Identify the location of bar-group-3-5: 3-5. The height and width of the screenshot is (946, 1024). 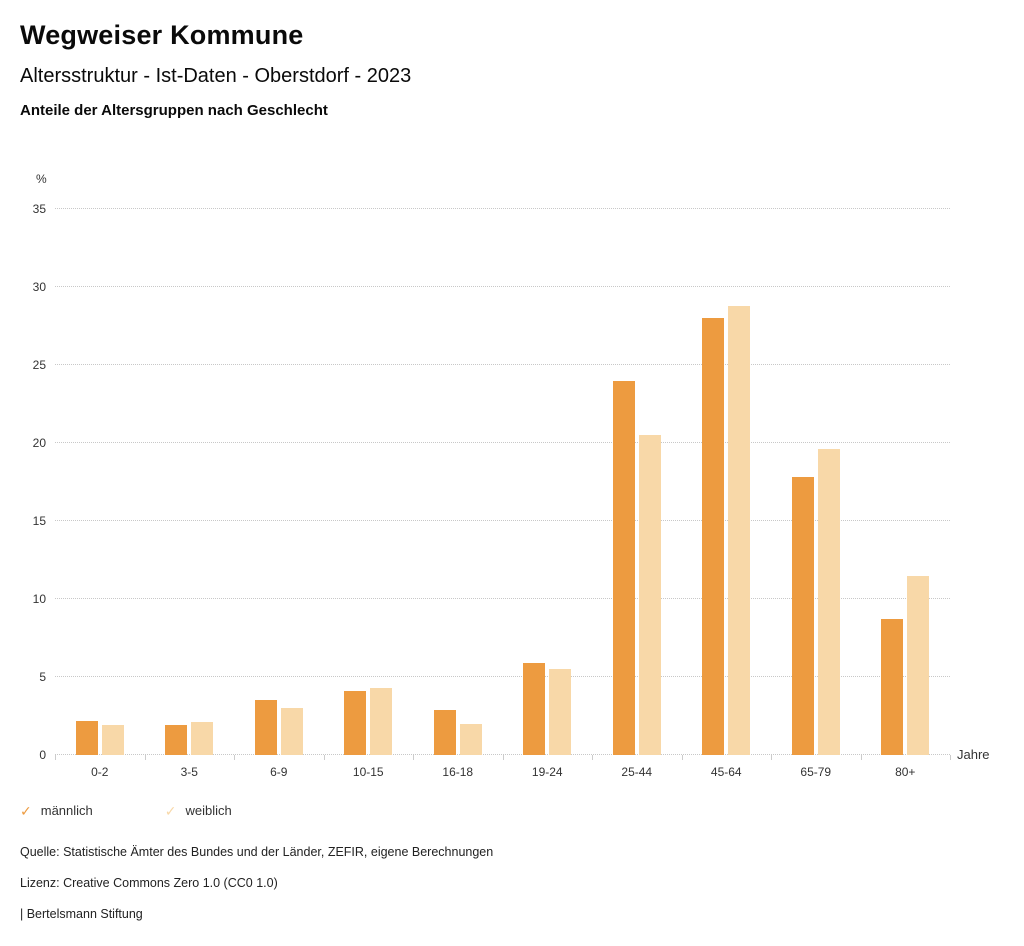
(190, 494).